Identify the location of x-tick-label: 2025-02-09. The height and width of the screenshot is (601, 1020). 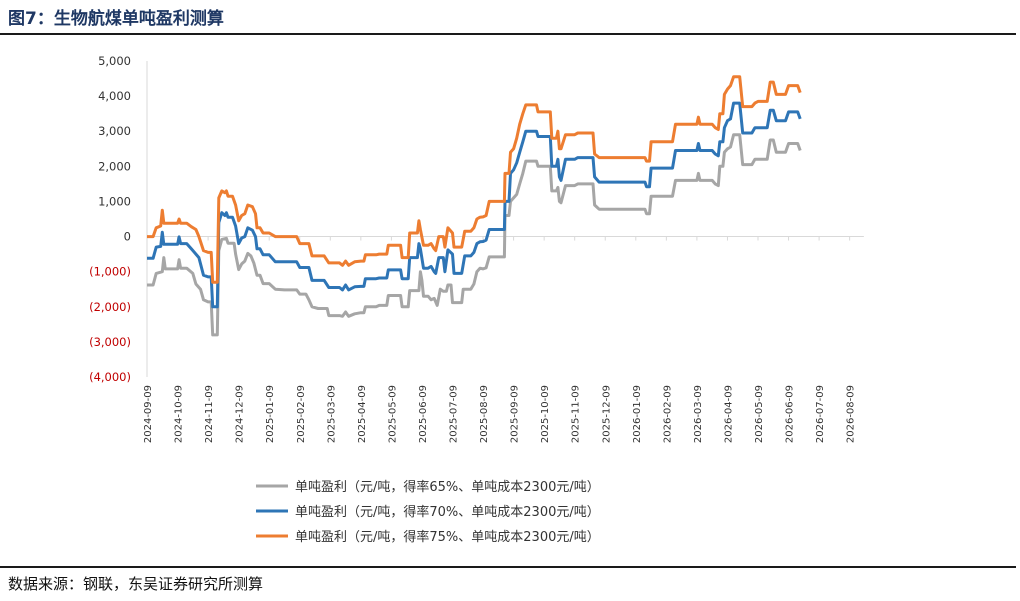
(301, 414).